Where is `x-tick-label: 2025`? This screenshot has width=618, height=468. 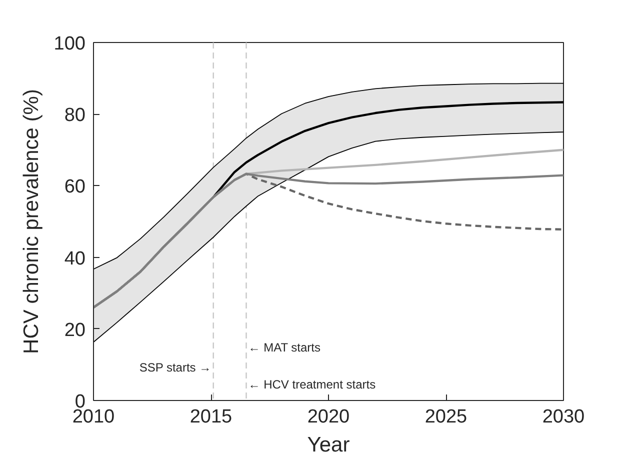 x-tick-label: 2025 is located at coordinates (446, 417).